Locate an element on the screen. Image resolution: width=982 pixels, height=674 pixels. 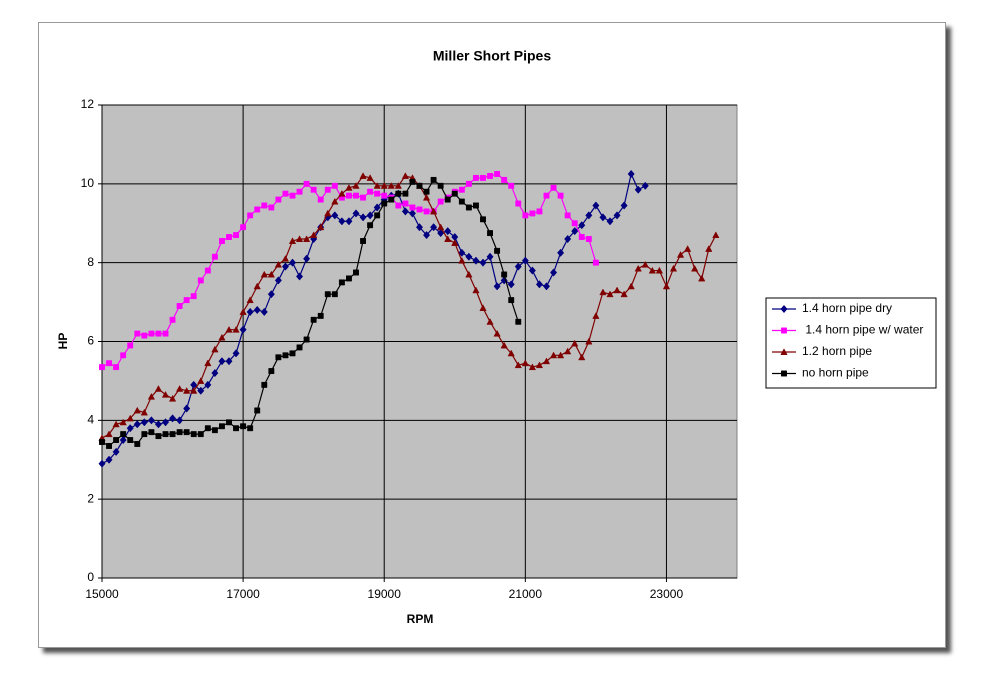
y-axis-label: HP is located at coordinates (63, 341).